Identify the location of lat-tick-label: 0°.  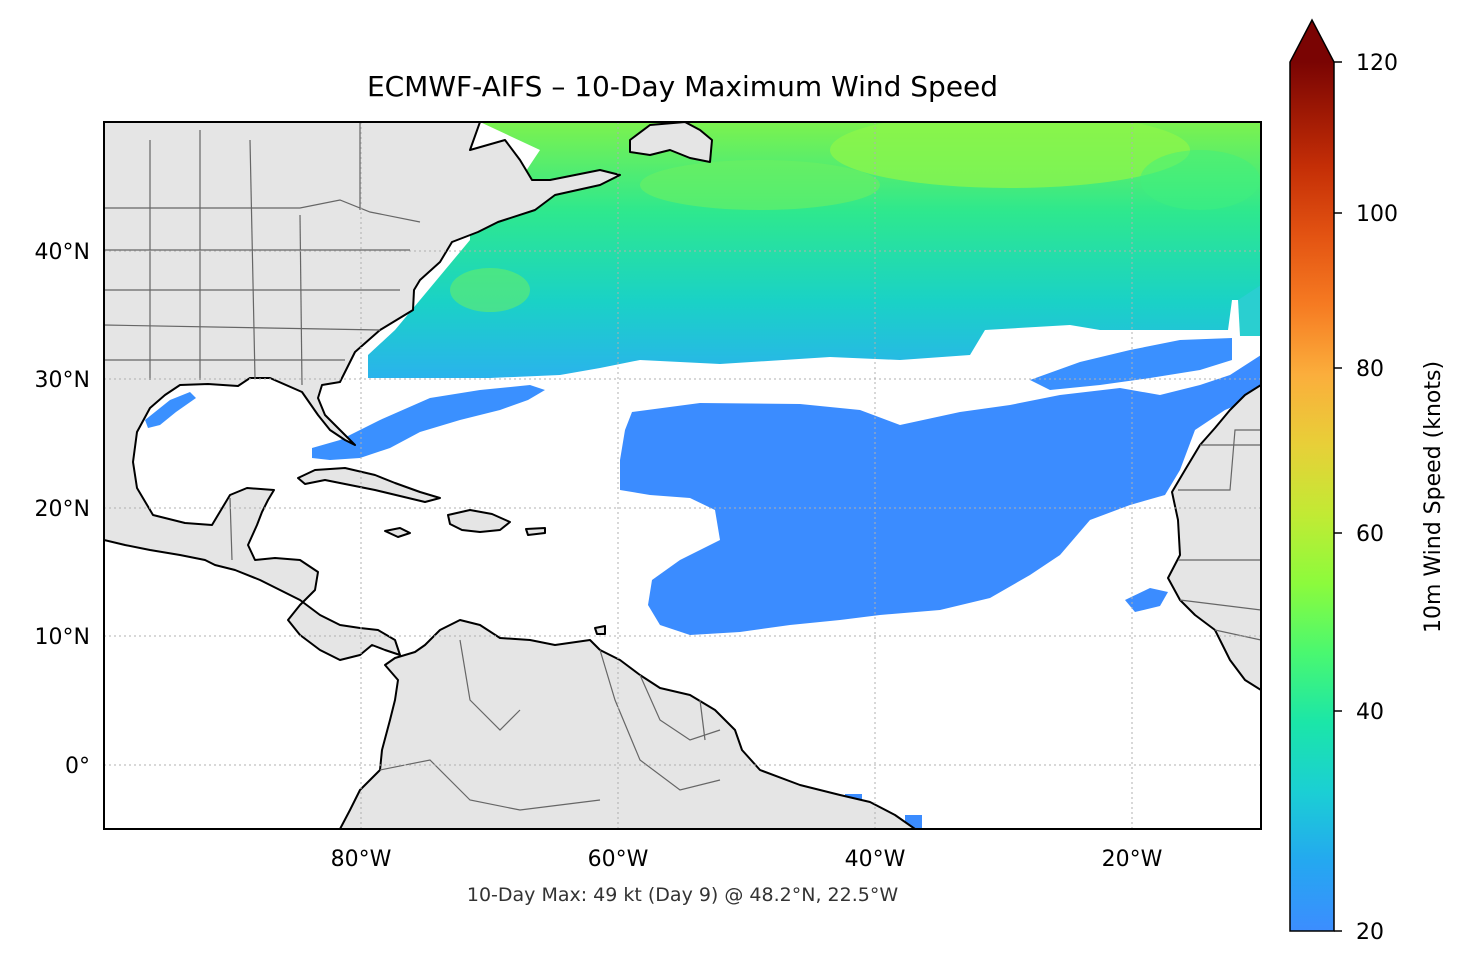
(77, 766).